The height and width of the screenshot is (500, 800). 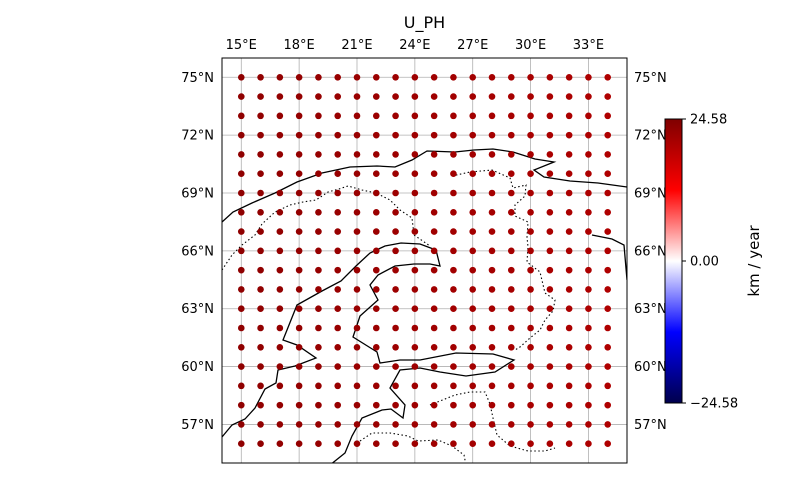 What do you see at coordinates (326, 228) in the screenshot?
I see `border-scandinavia` at bounding box center [326, 228].